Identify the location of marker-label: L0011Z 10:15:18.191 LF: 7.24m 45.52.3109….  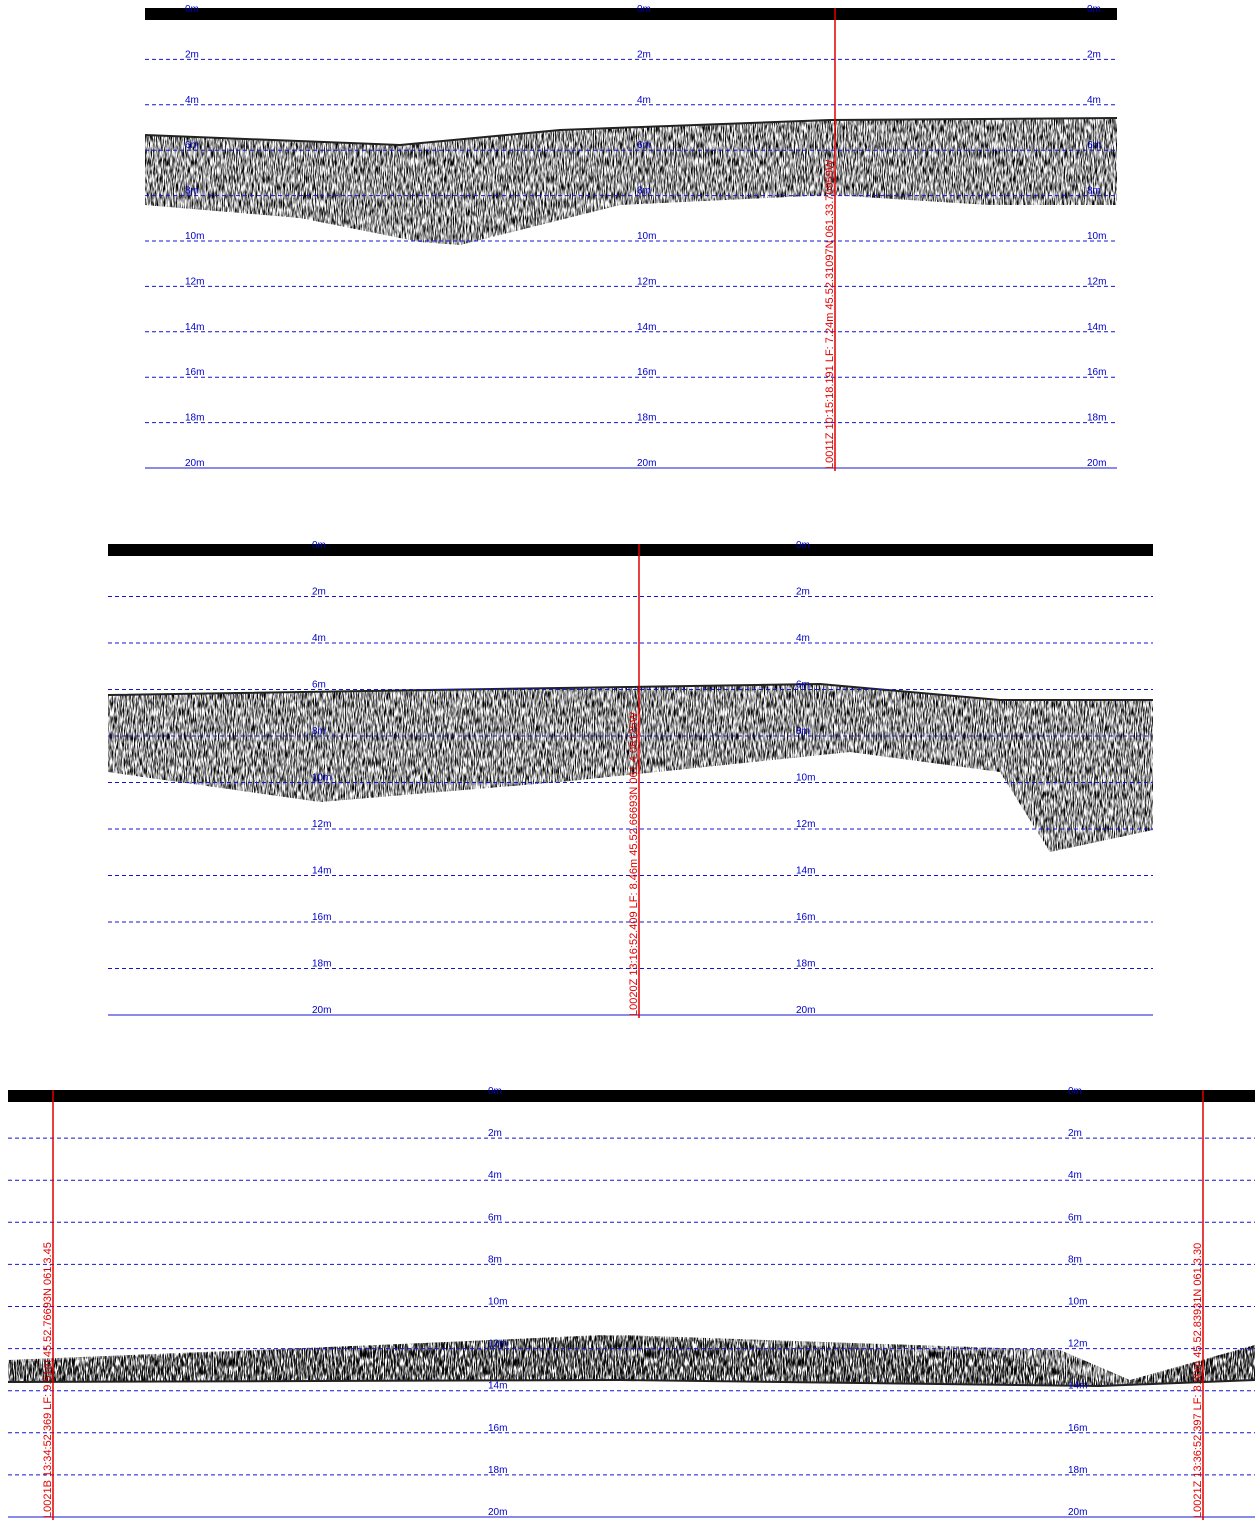
(830, 314).